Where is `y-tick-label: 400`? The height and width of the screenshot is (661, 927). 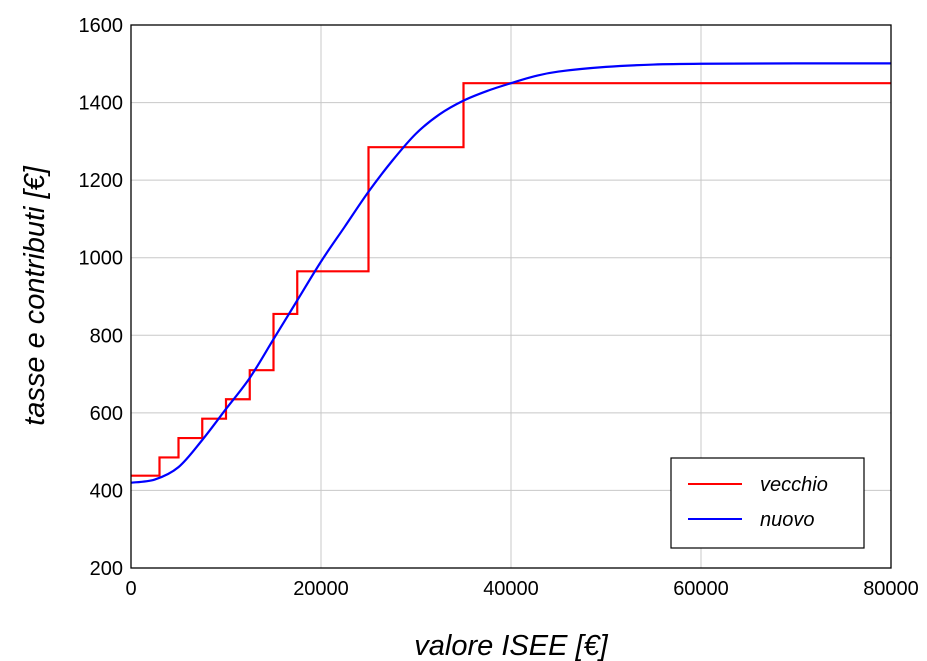
y-tick-label: 400 is located at coordinates (106, 491).